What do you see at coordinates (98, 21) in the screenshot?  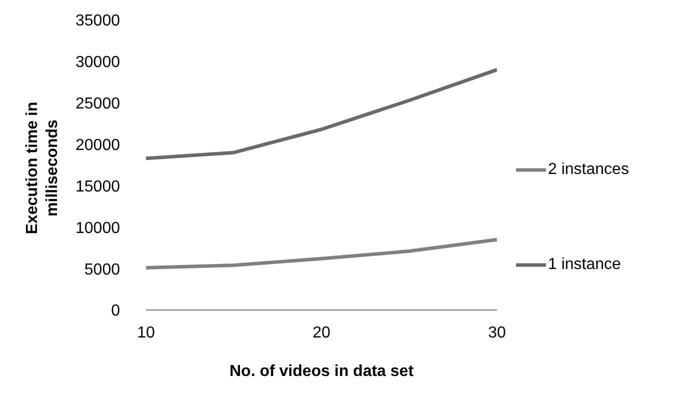 I see `y-tick-label: 35000` at bounding box center [98, 21].